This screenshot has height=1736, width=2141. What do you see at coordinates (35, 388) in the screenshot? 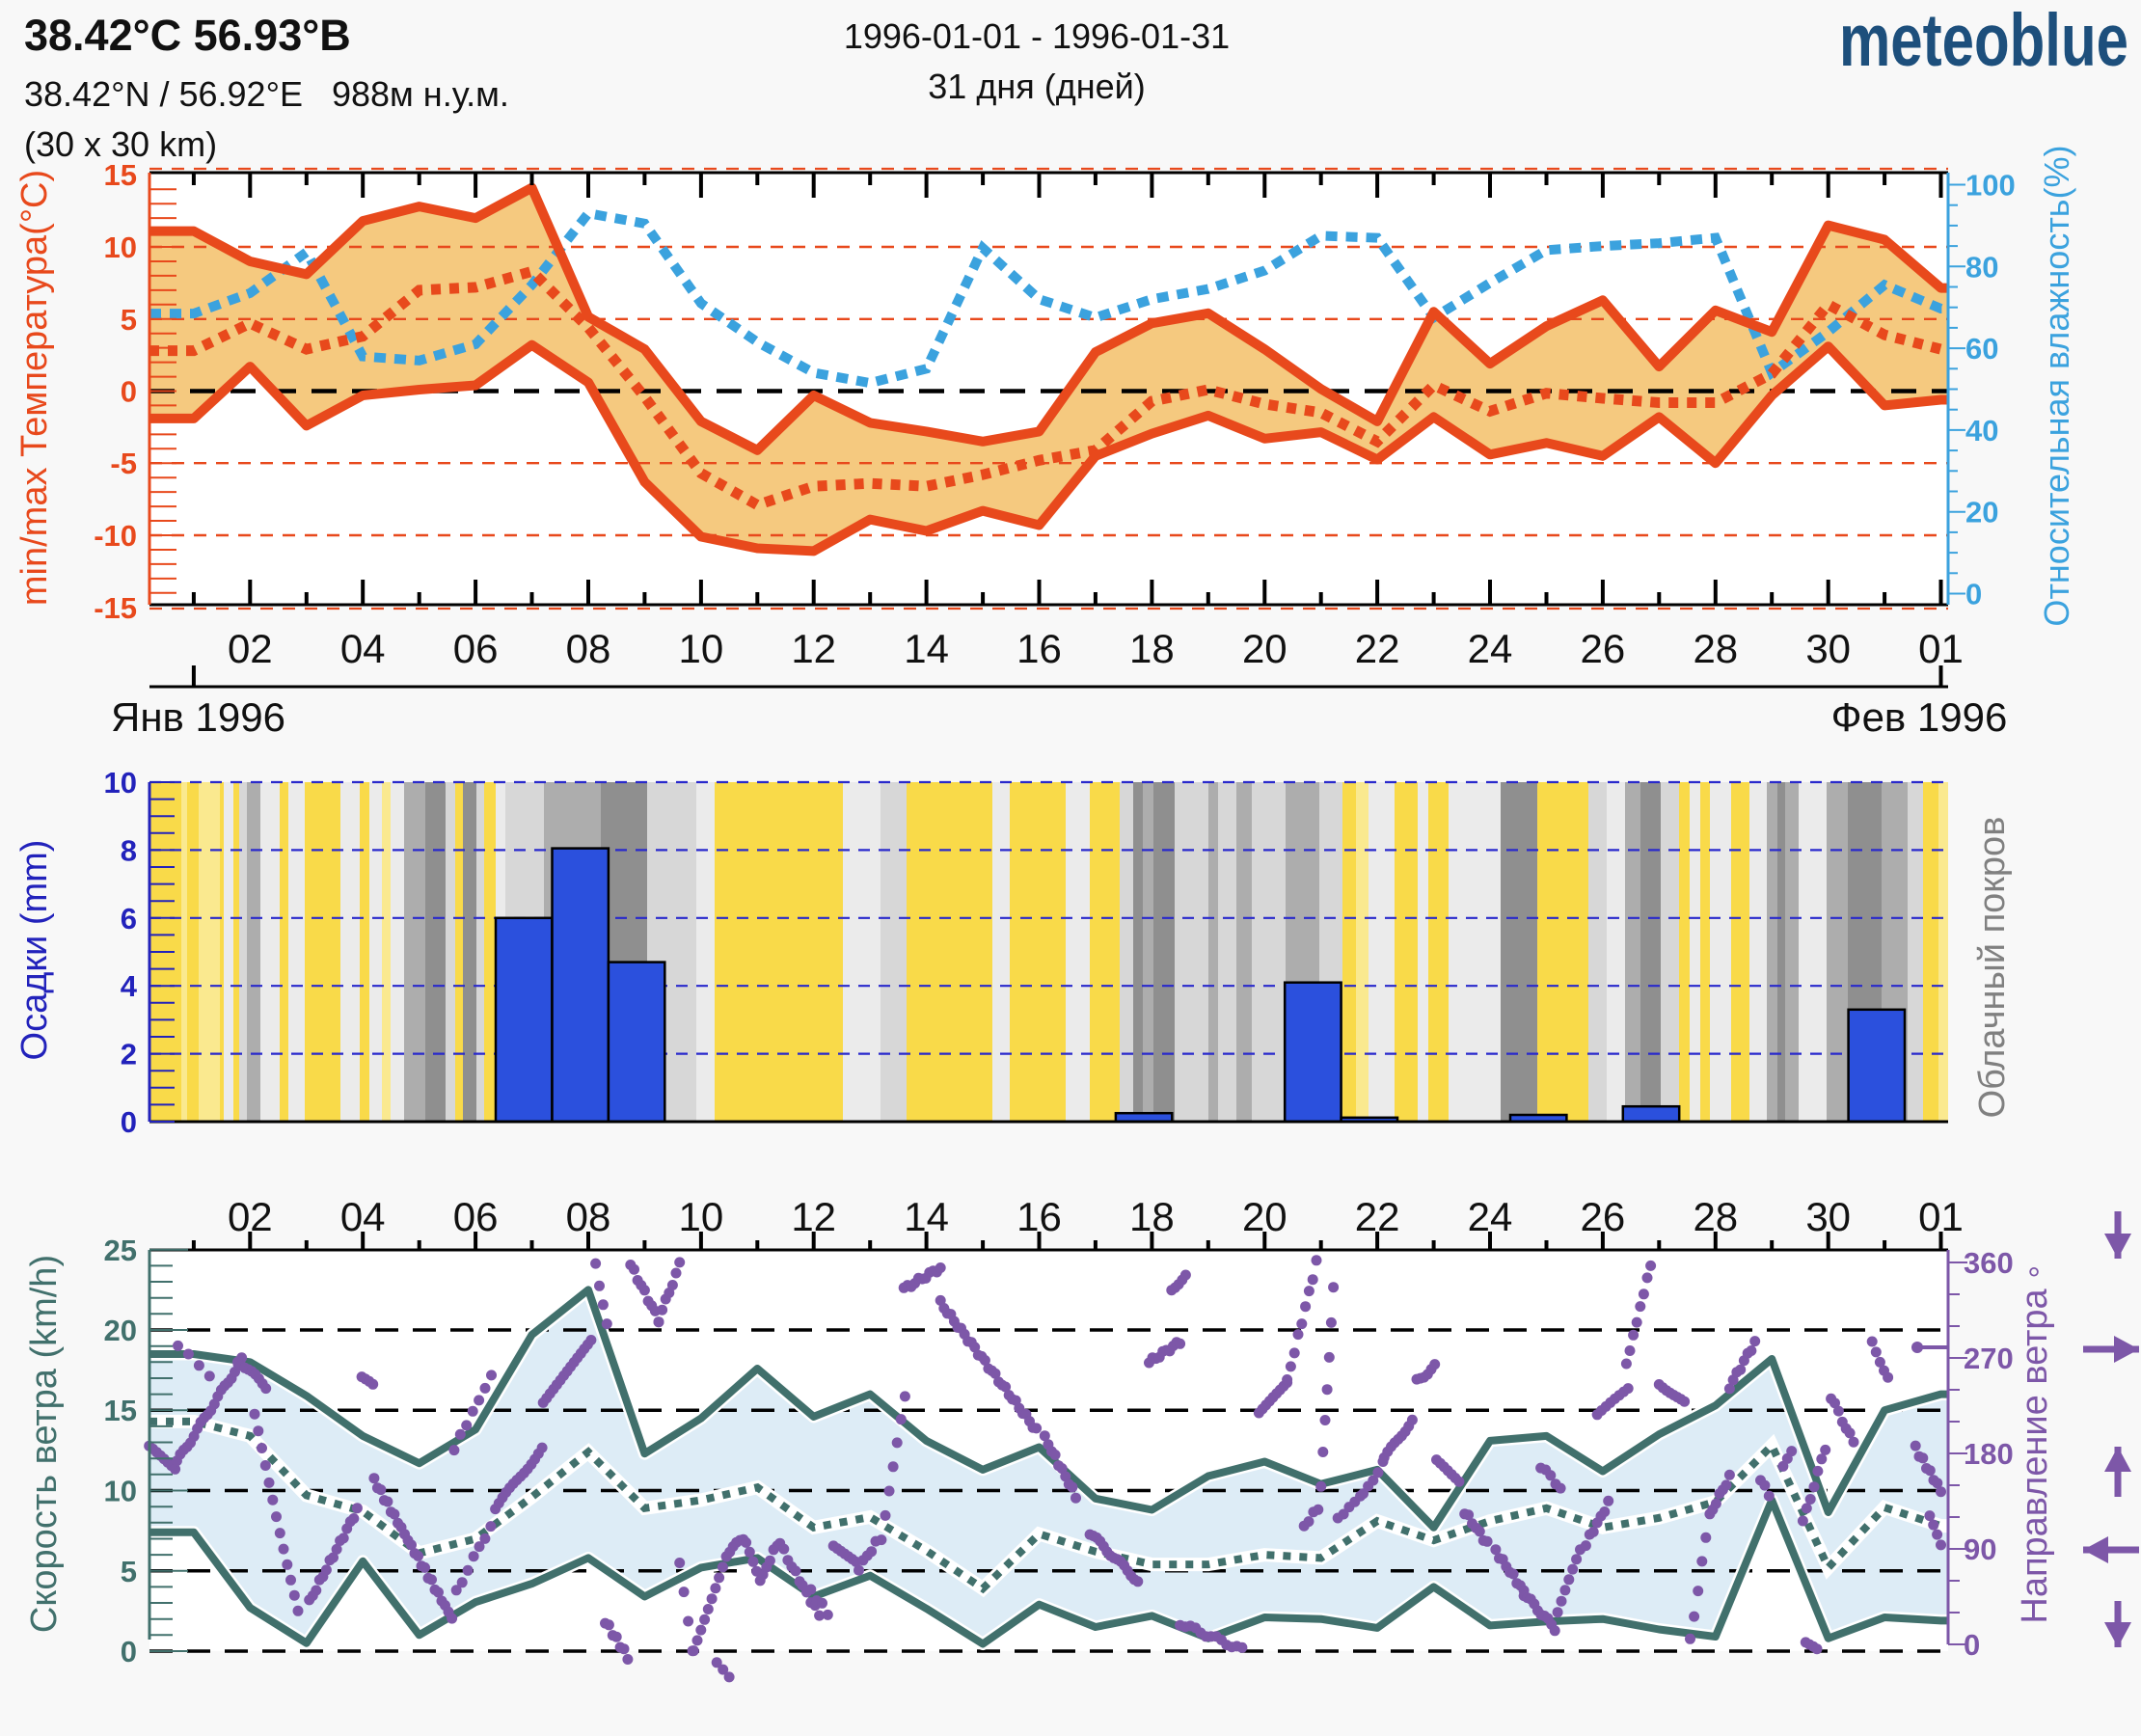
I see `svg-text: min/max Температура(°C)` at bounding box center [35, 388].